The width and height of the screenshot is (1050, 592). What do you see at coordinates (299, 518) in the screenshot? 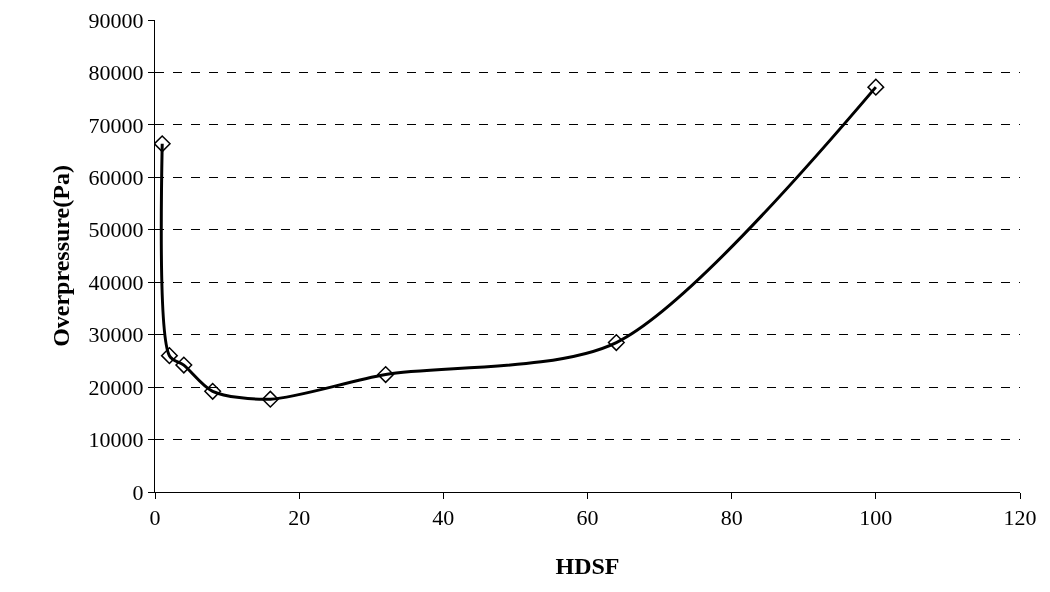
I see `x-tick-label: 20` at bounding box center [299, 518].